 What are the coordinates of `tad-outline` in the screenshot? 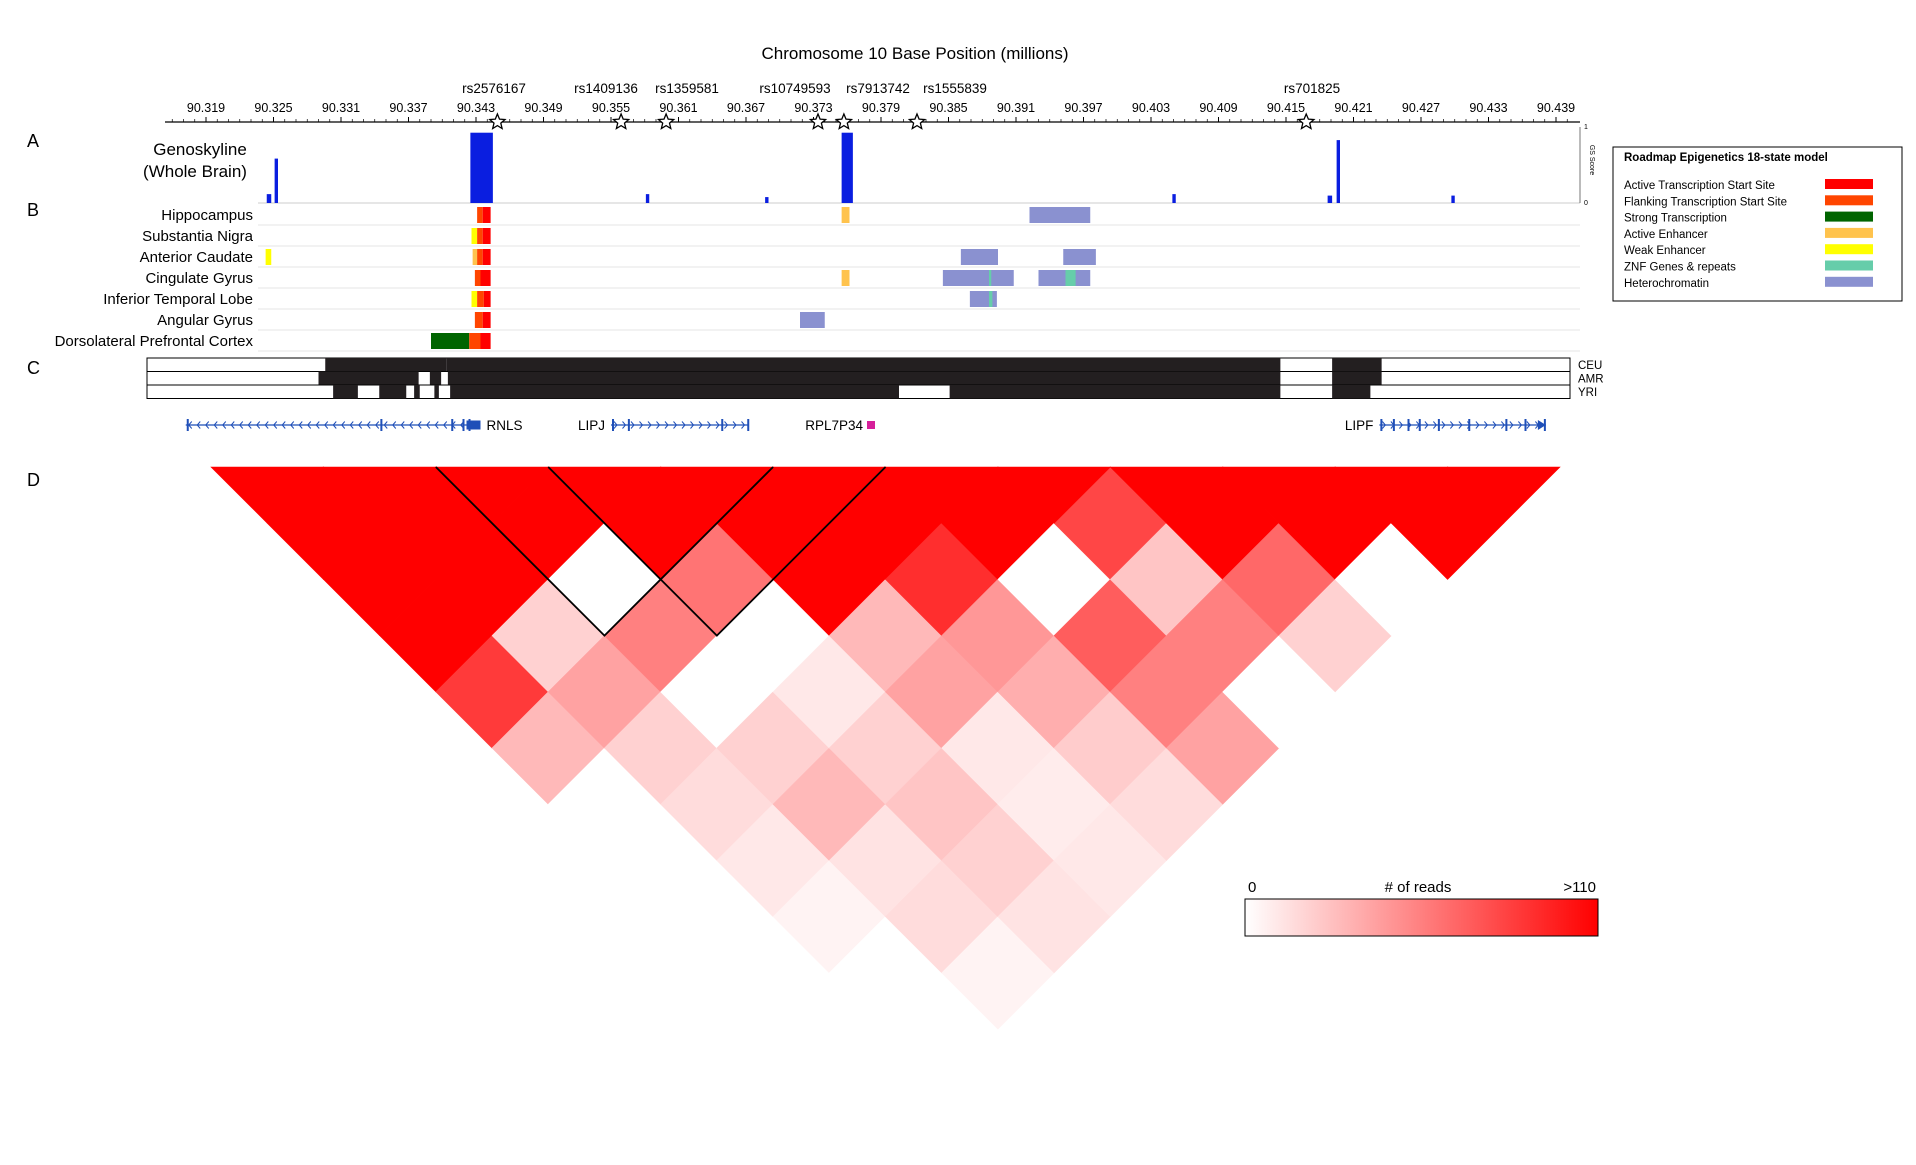 It's located at (604, 551).